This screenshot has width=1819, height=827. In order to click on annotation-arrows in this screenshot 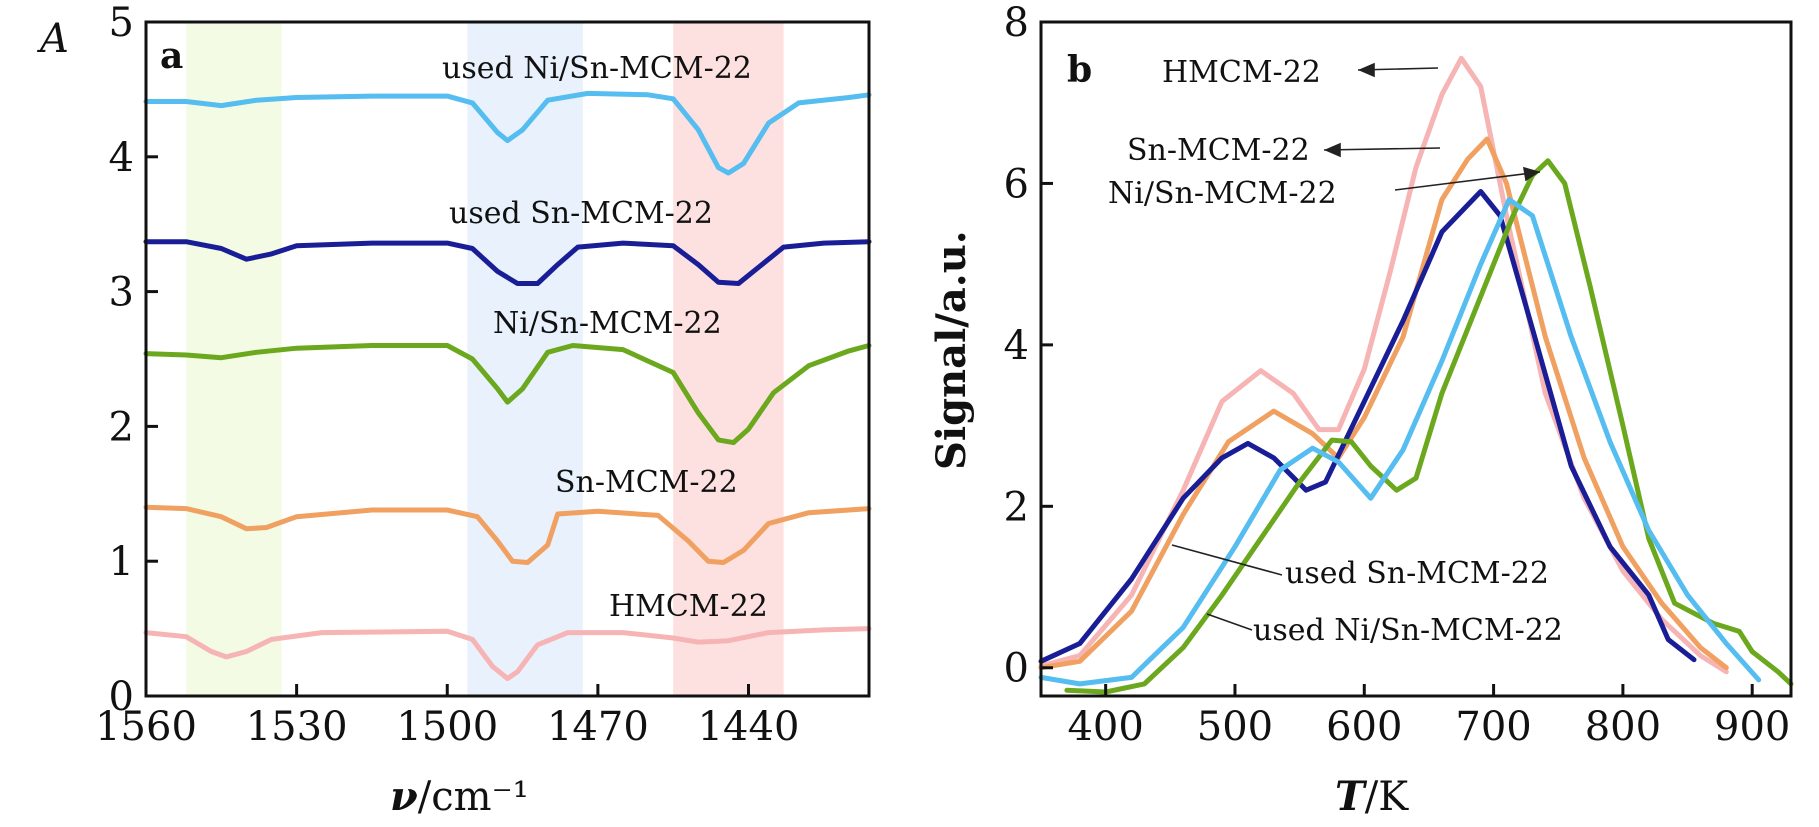, I will do `click(1356, 346)`.